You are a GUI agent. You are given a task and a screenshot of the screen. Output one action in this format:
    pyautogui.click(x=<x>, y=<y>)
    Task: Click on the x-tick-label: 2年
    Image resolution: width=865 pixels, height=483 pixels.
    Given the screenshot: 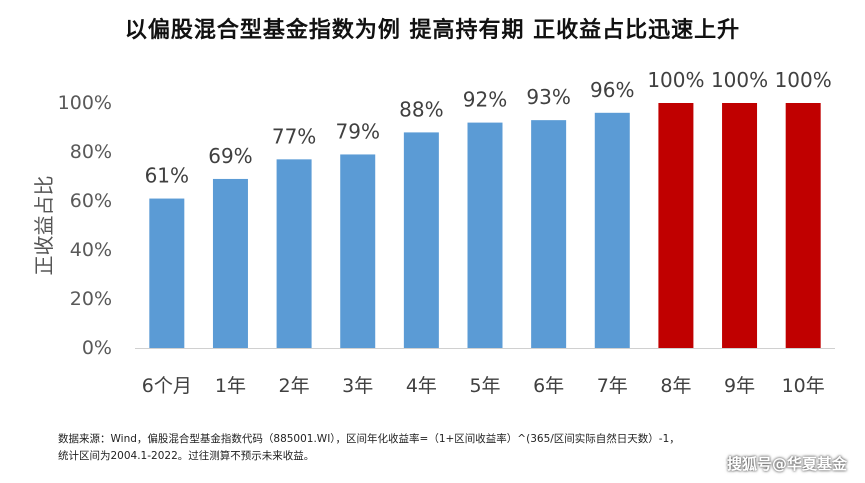 What is the action you would take?
    pyautogui.click(x=294, y=386)
    